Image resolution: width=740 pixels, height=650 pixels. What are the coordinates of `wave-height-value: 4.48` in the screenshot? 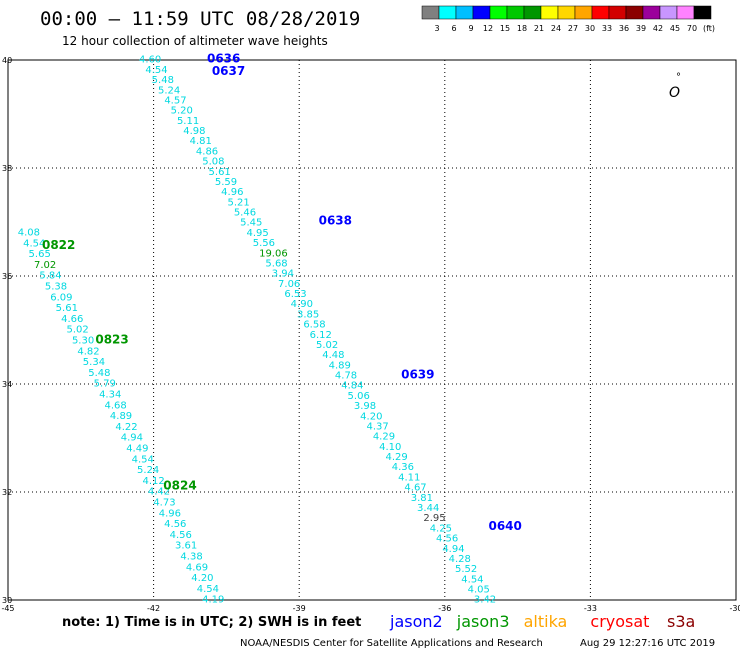 It's located at (333, 355).